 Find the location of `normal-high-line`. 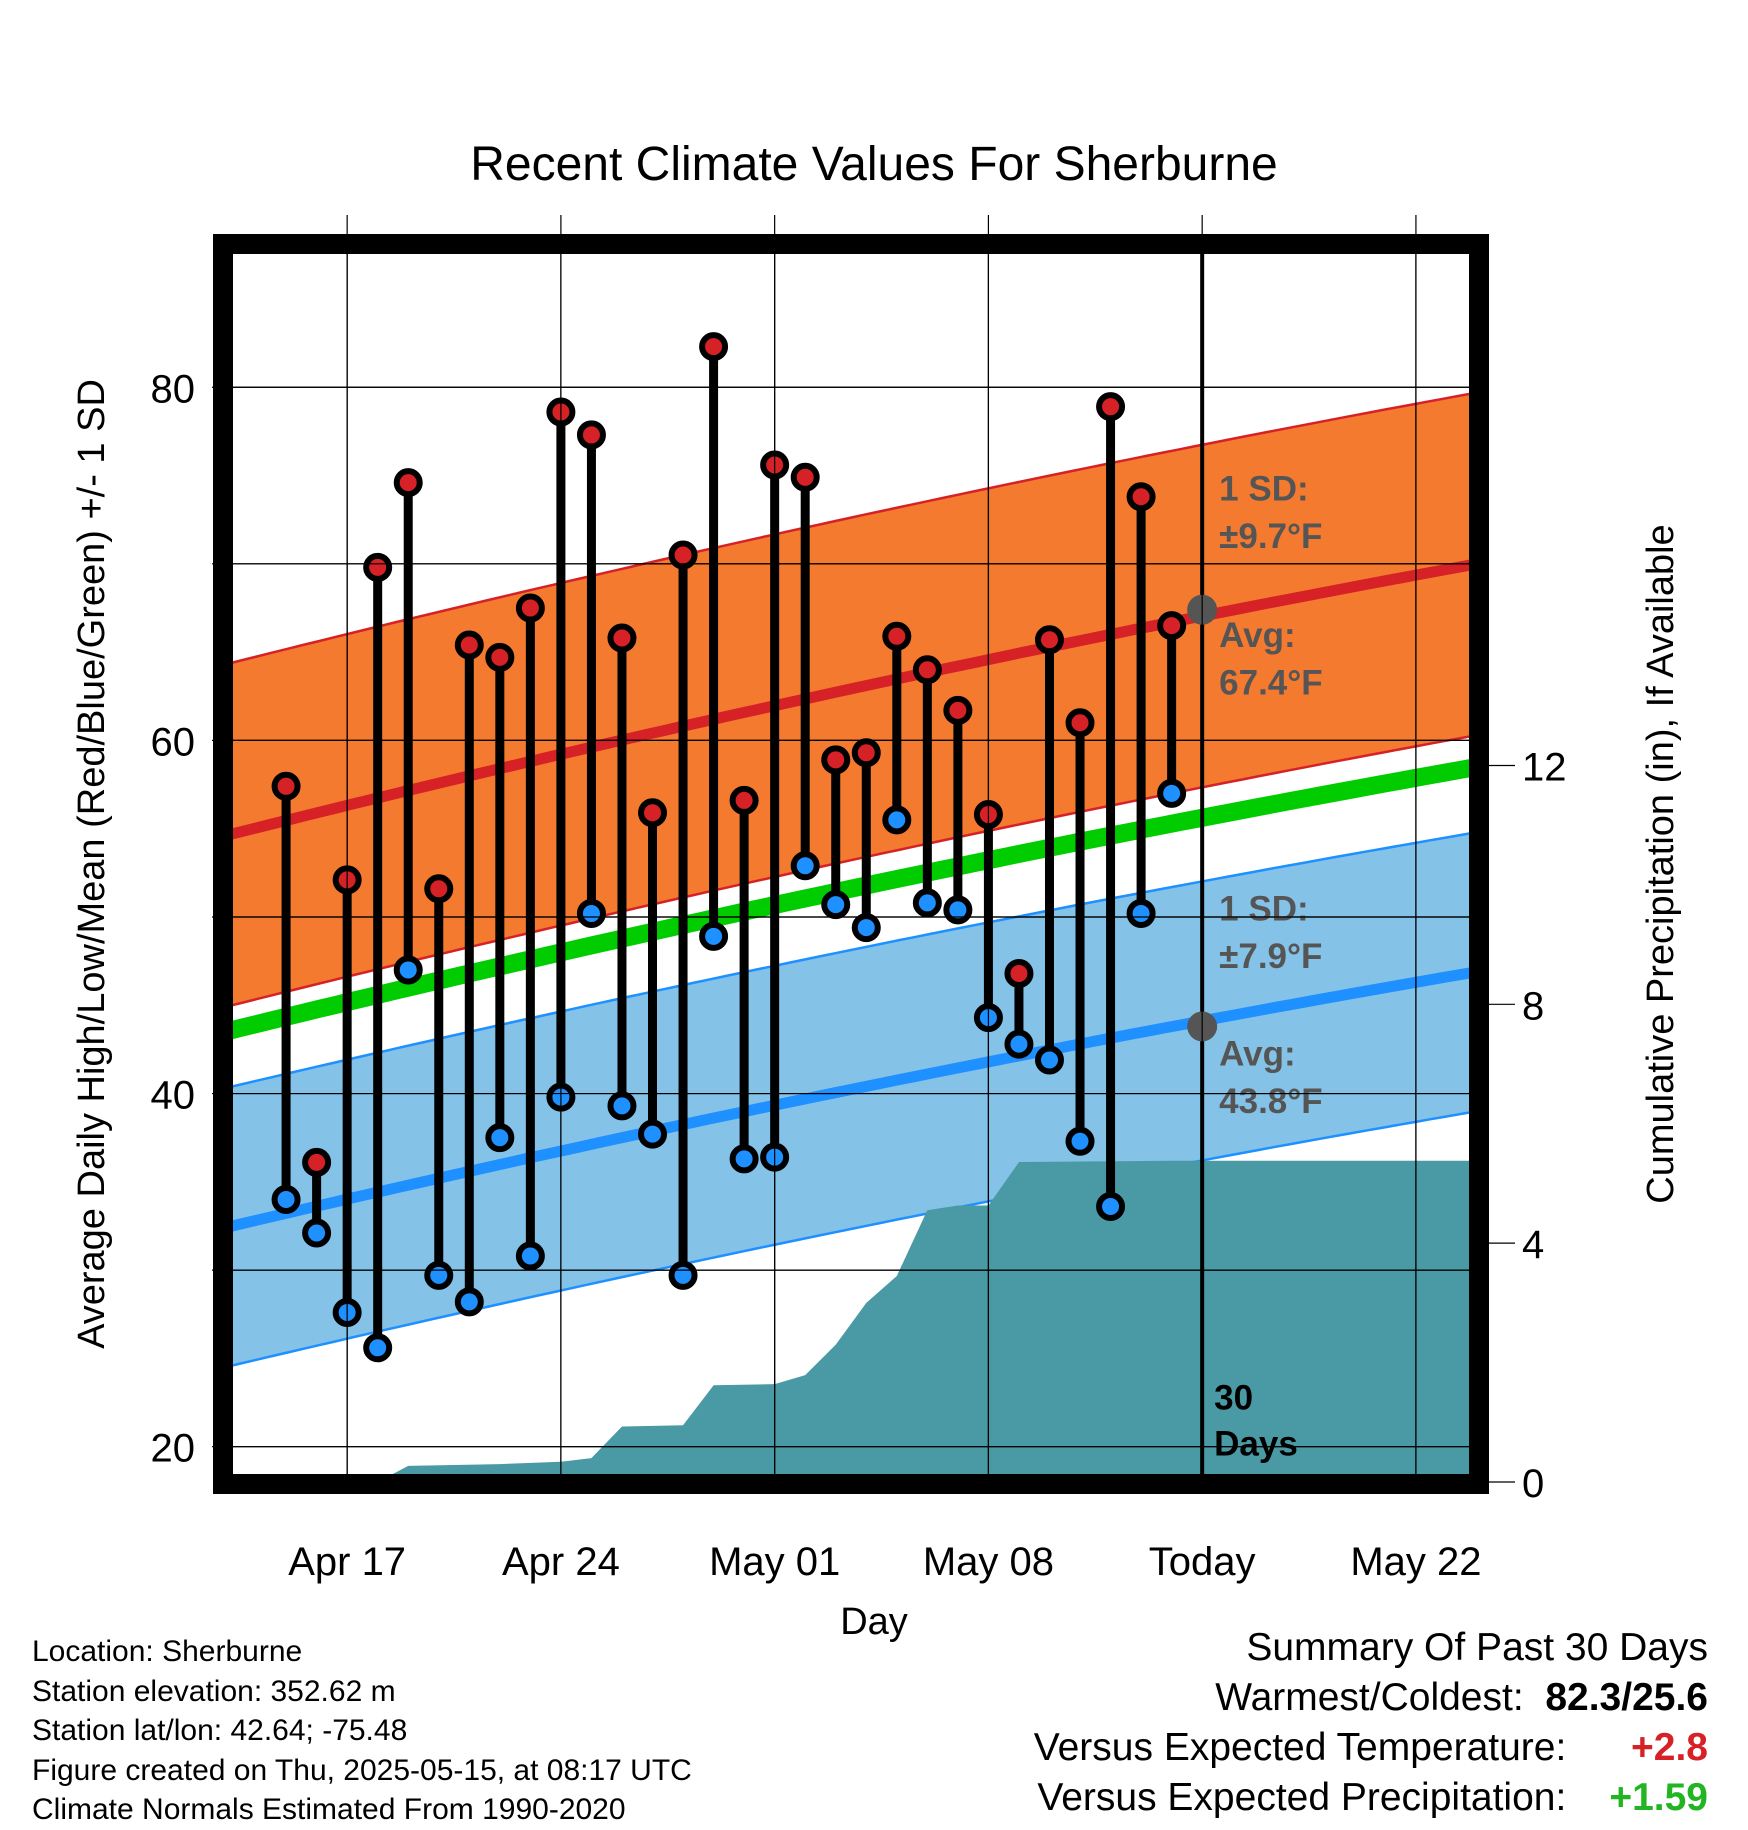

normal-high-line is located at coordinates (851, 700).